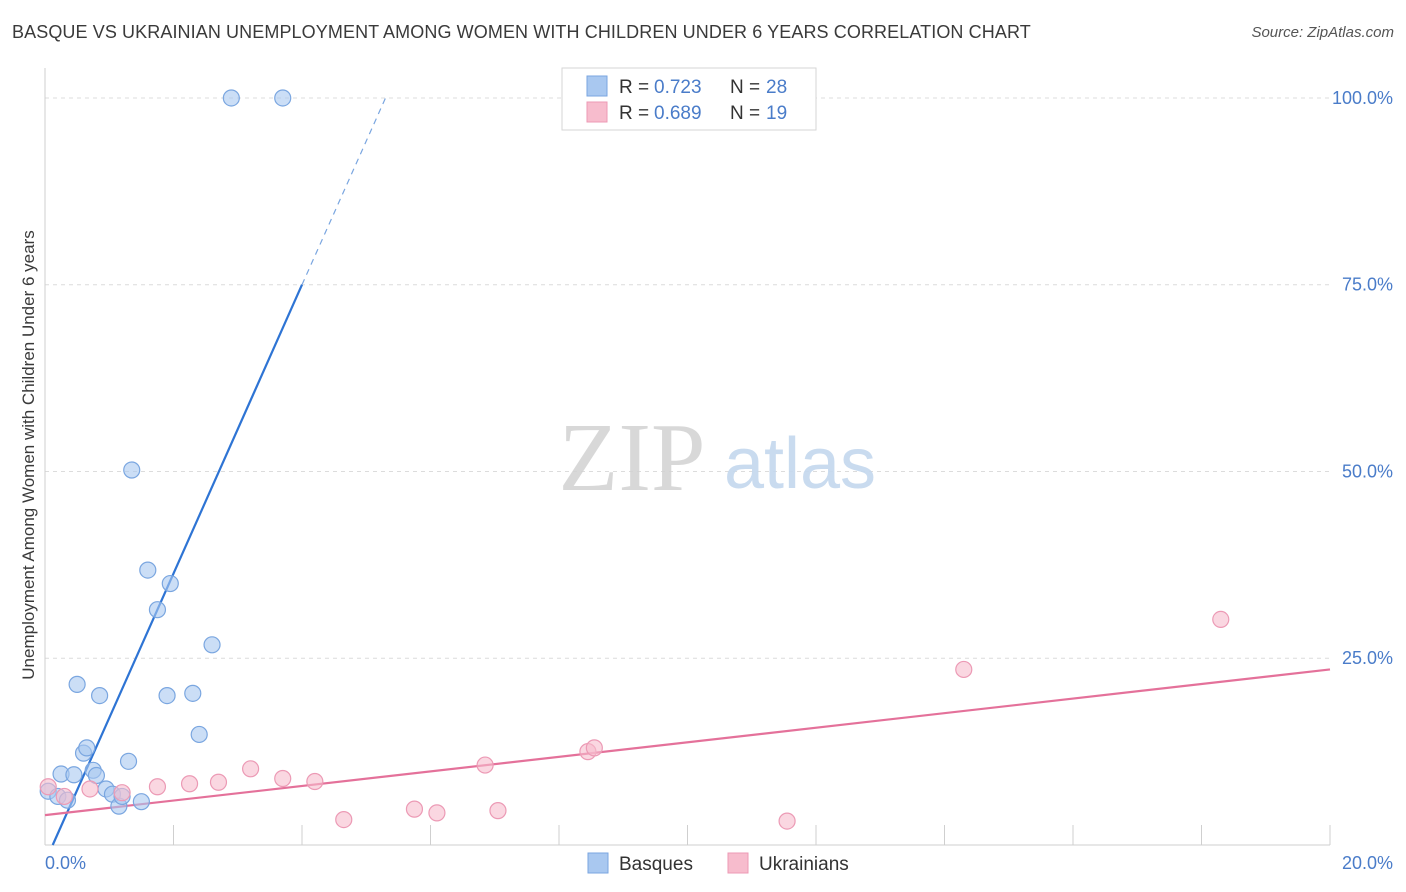 This screenshot has width=1406, height=892. I want to click on y-tick-label: 50.0%, so click(1367, 471).